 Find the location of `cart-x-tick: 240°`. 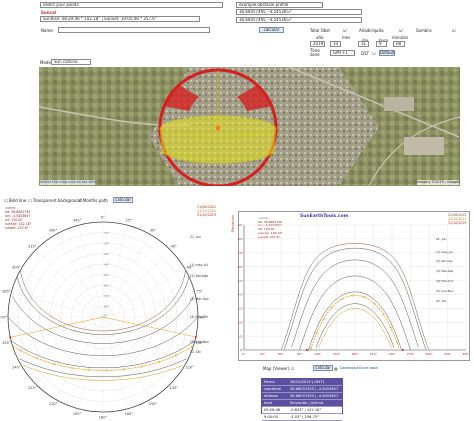

cart-x-tick: 240° is located at coordinates (392, 354).